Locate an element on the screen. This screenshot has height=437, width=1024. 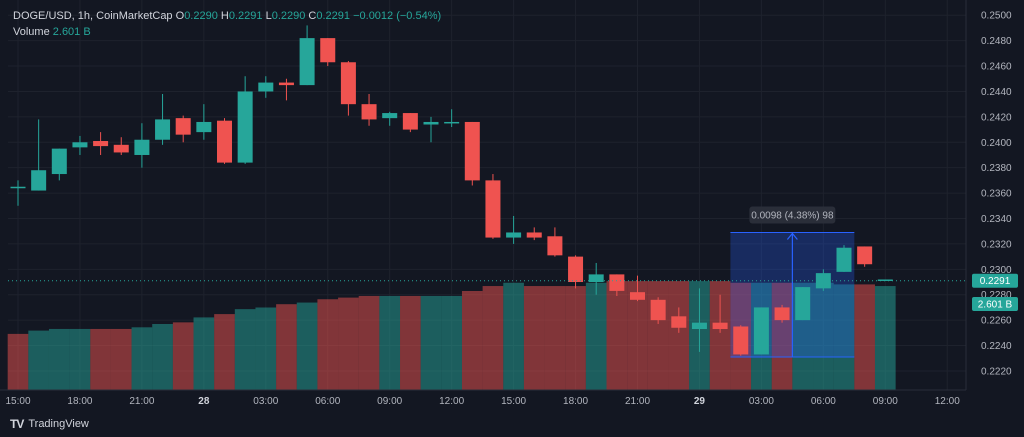
y-tick-label: 0.2360 is located at coordinates (996, 194).